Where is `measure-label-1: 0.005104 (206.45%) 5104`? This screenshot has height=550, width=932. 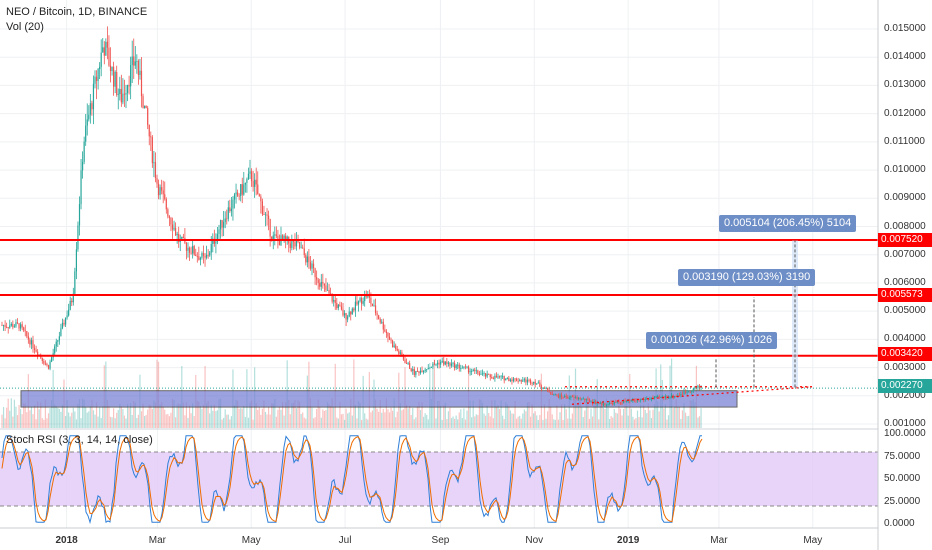 measure-label-1: 0.005104 (206.45%) 5104 is located at coordinates (788, 223).